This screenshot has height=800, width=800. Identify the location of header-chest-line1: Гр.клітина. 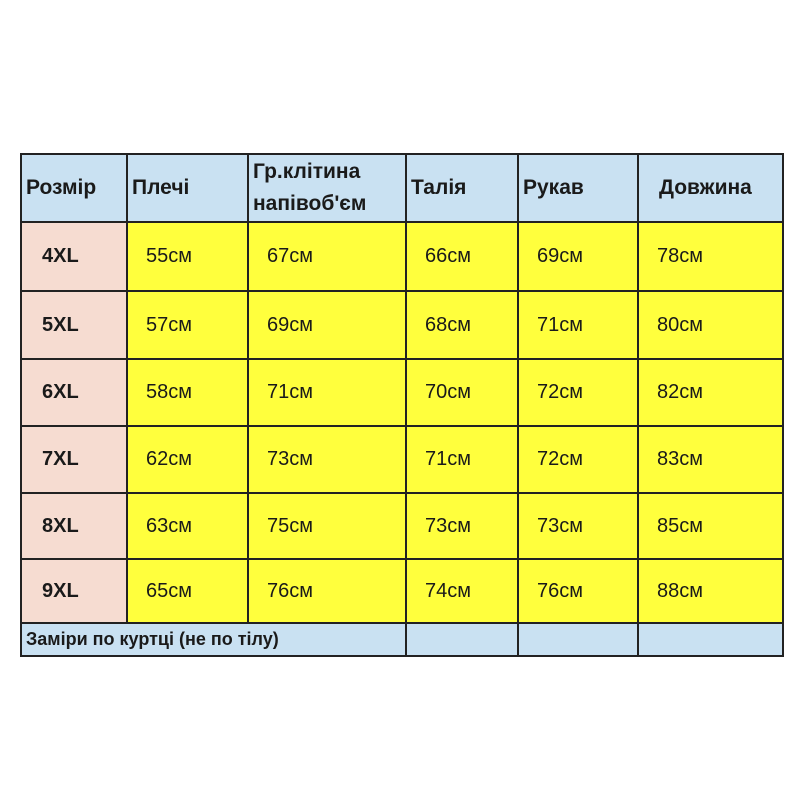
(307, 171).